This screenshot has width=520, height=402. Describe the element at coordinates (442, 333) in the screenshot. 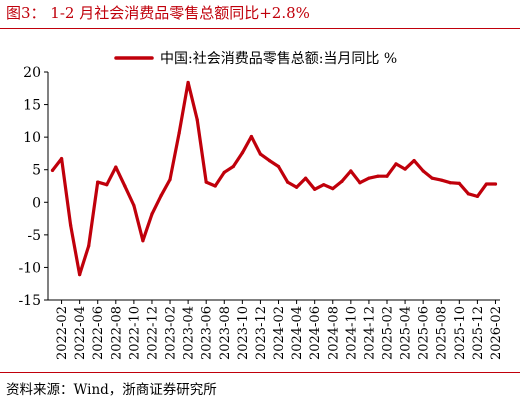

I see `x-tick-label: 2025-08` at that location.